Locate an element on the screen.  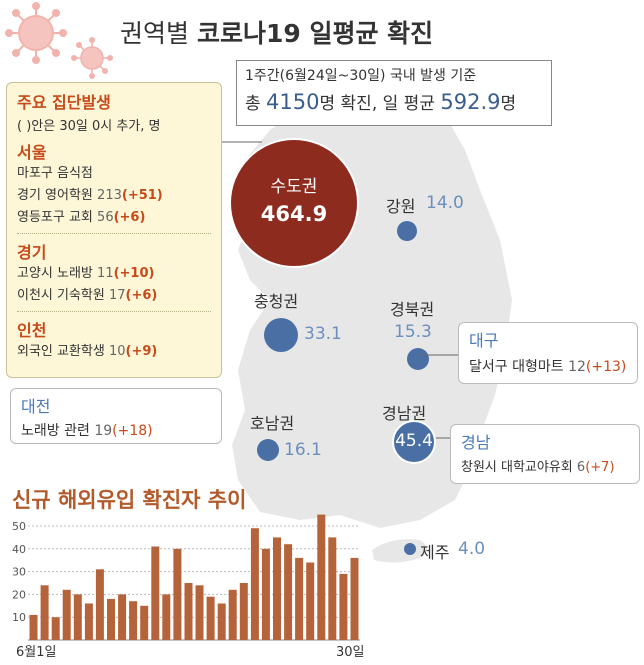
gyeongnam-count: 6 is located at coordinates (581, 467).